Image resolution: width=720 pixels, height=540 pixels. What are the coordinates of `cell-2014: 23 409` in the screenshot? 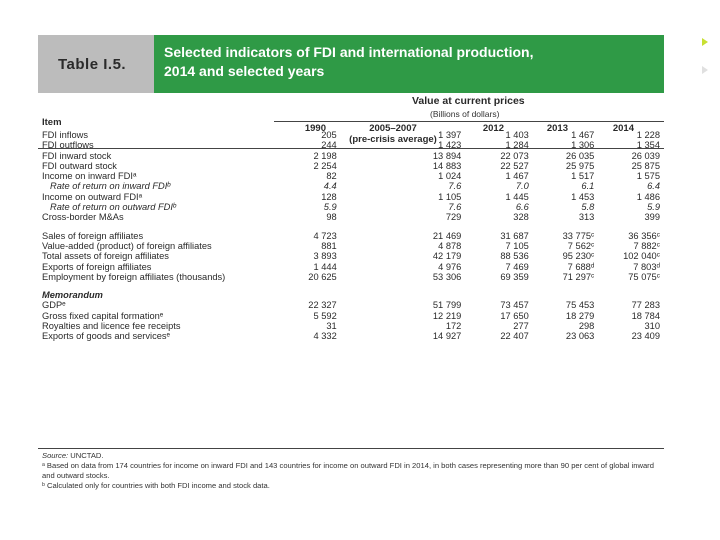 It's located at (645, 336).